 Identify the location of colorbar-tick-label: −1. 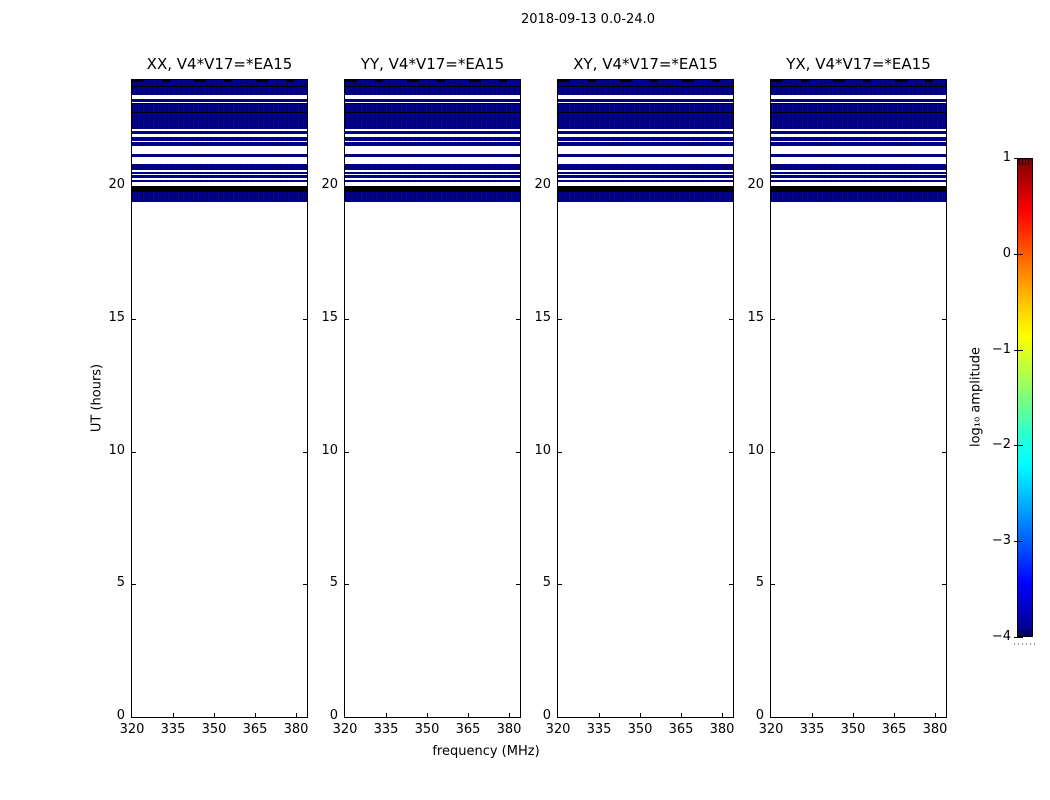
(1001, 349).